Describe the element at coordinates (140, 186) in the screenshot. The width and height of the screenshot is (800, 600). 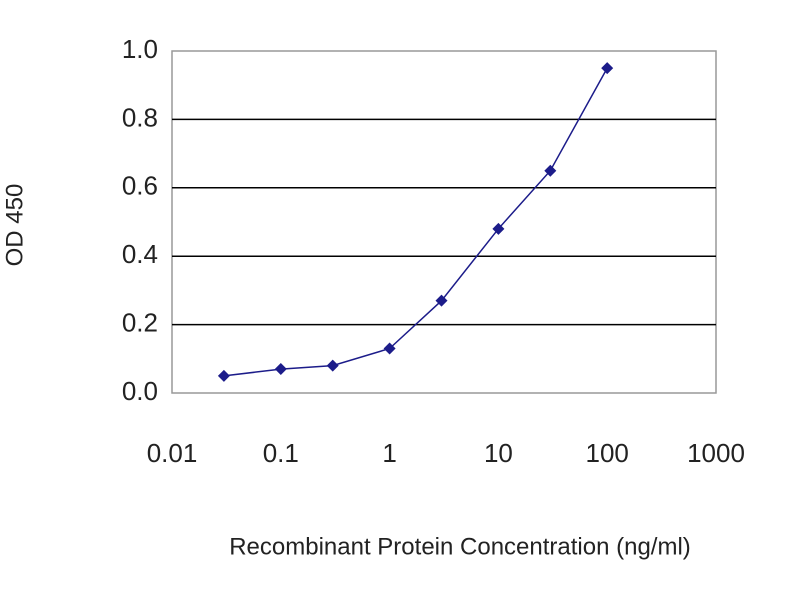
I see `y-tick-label: 0.6` at that location.